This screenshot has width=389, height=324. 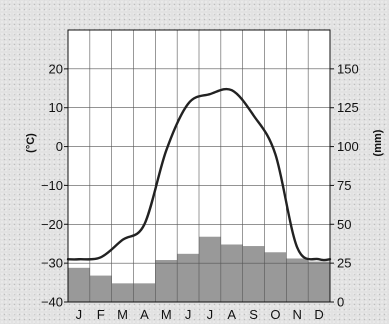 I want to click on month-label: F, so click(x=101, y=314).